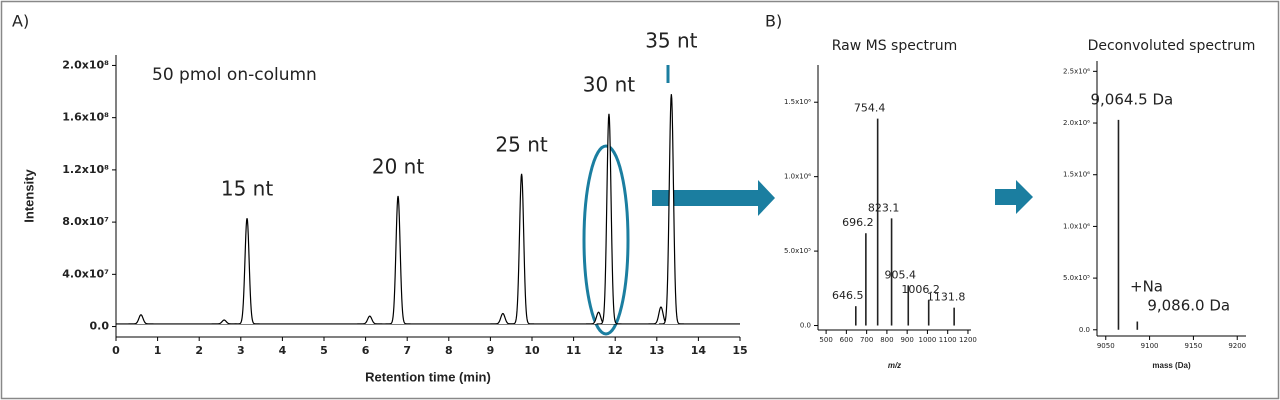 The height and width of the screenshot is (400, 1280). What do you see at coordinates (20, 21) in the screenshot?
I see `panel-label: A)` at bounding box center [20, 21].